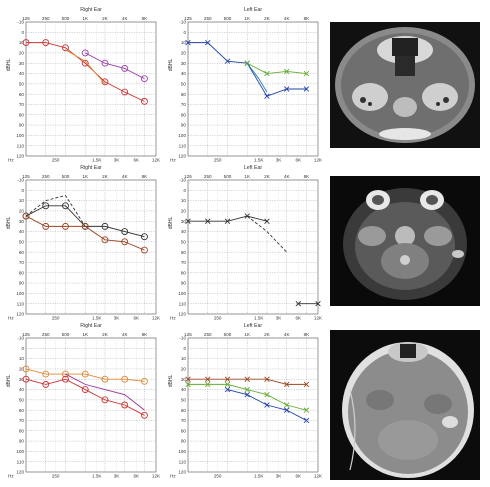  I want to click on audiogram-r1-left-series-2-line, so click(257, 77).